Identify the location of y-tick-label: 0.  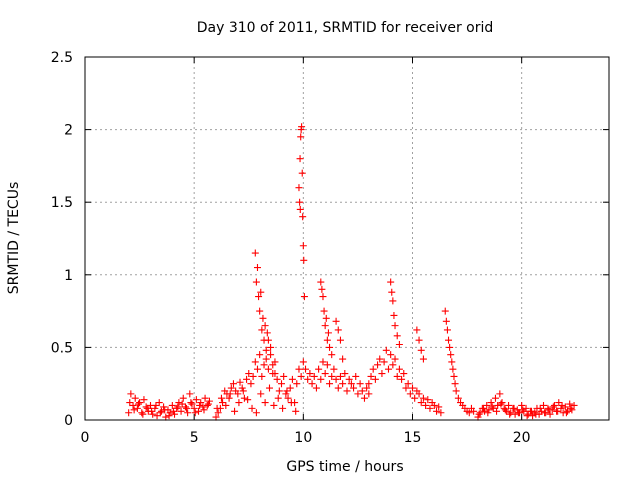
(68, 421).